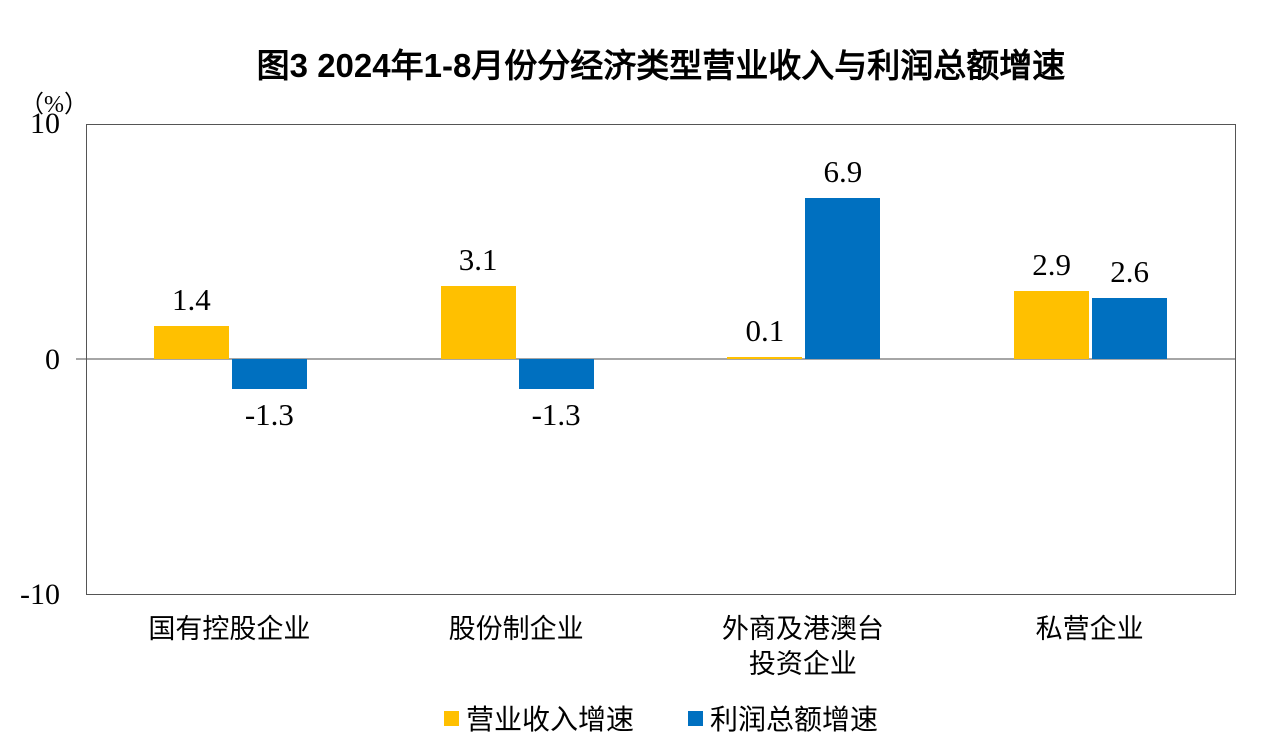  What do you see at coordinates (765, 330) in the screenshot?
I see `bar-value-label: 0.1` at bounding box center [765, 330].